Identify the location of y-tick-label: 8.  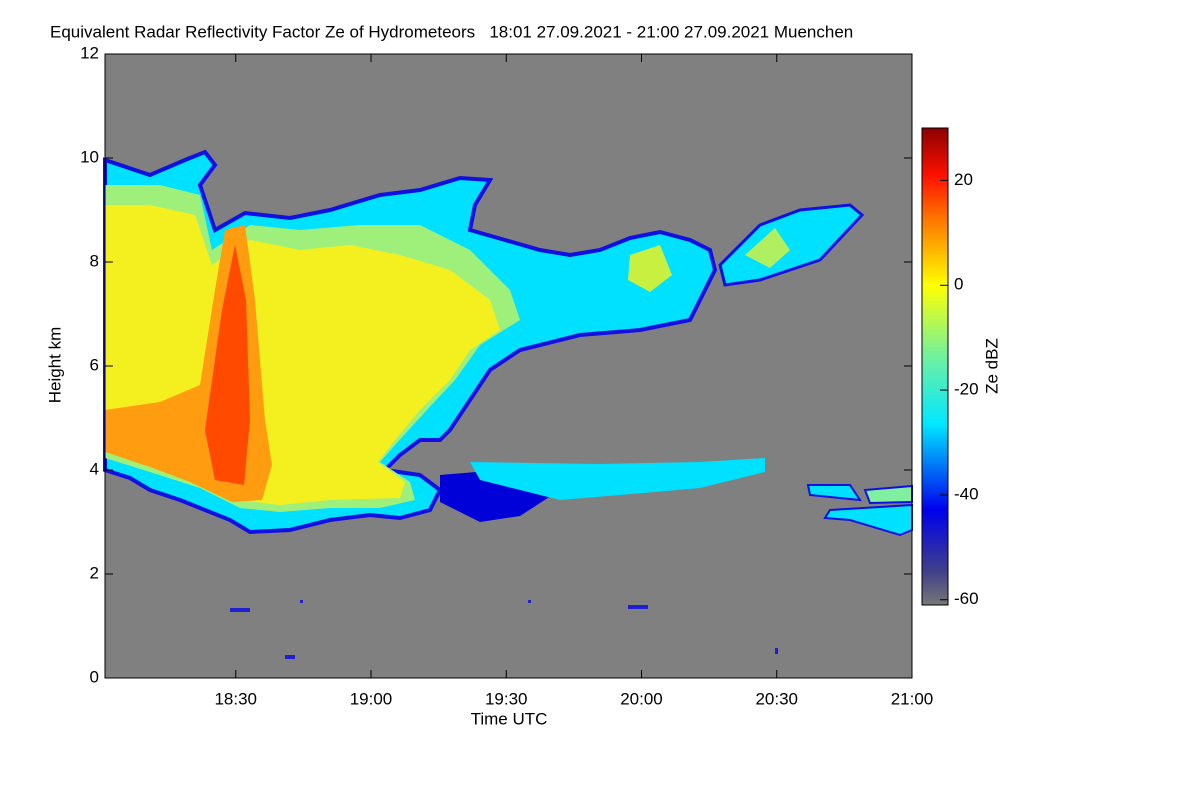
(94, 260).